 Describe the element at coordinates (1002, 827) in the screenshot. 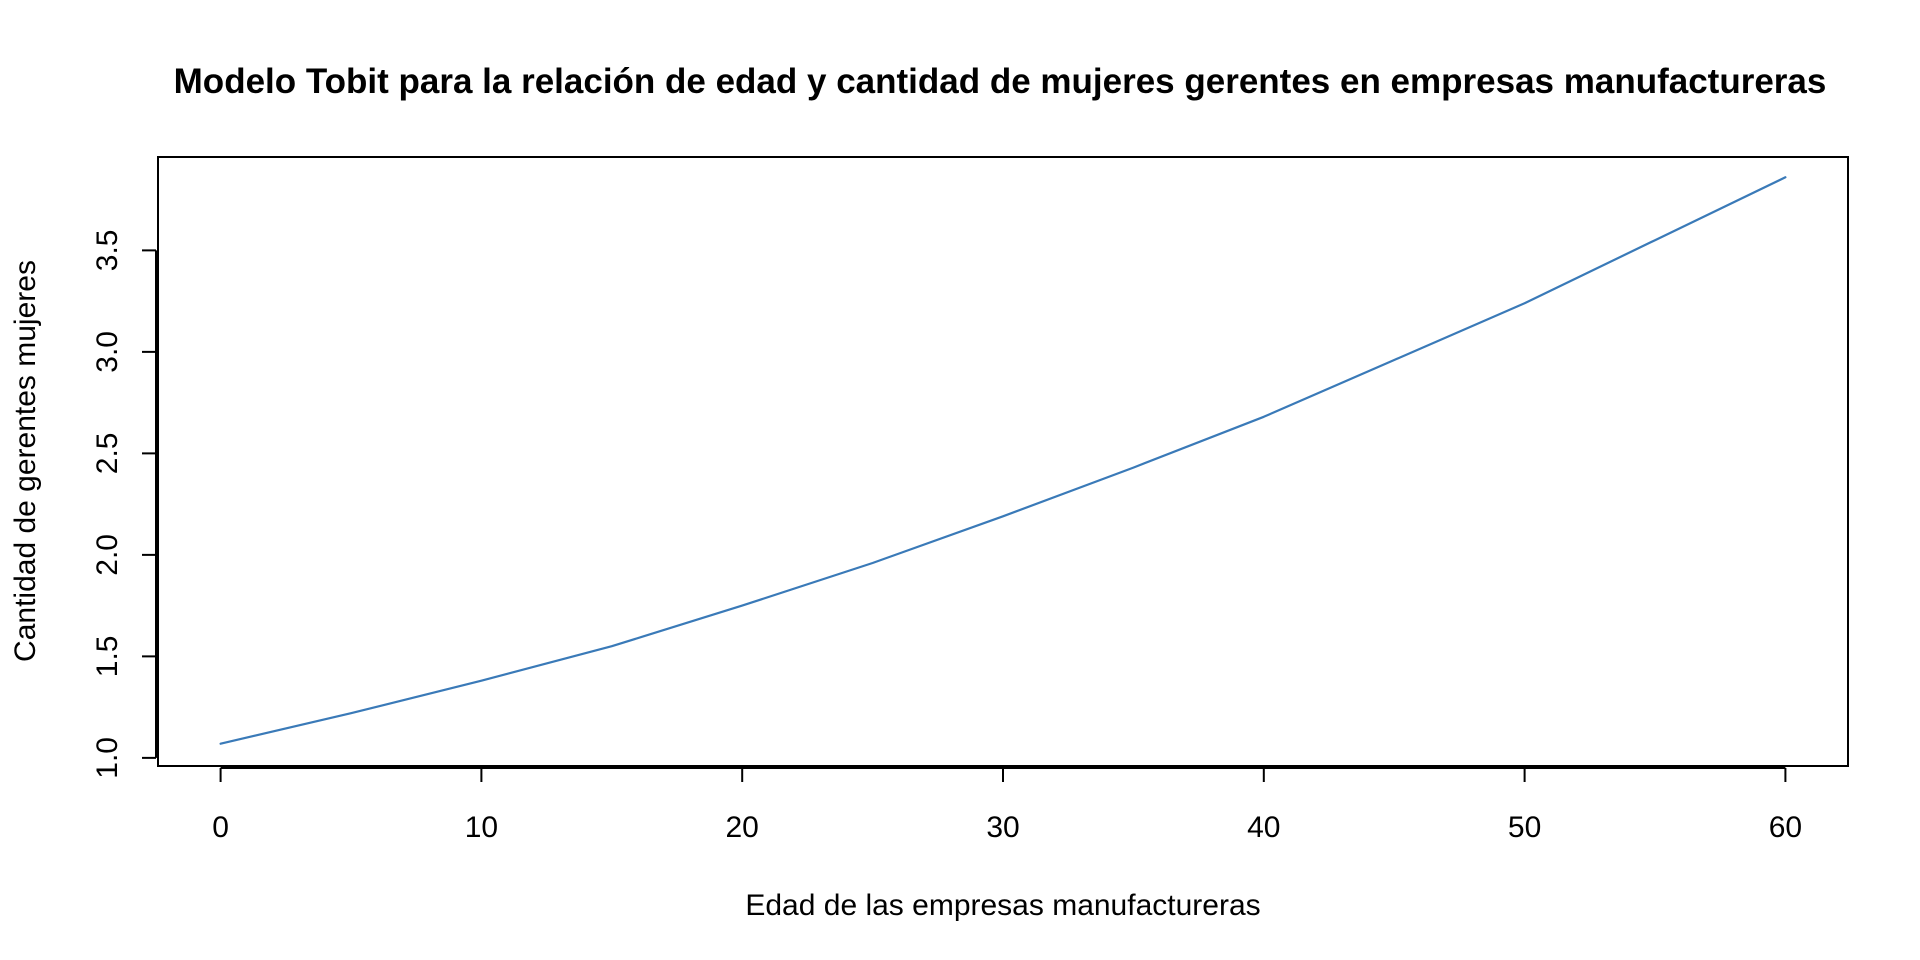

I see `x-tick-label: 30` at that location.